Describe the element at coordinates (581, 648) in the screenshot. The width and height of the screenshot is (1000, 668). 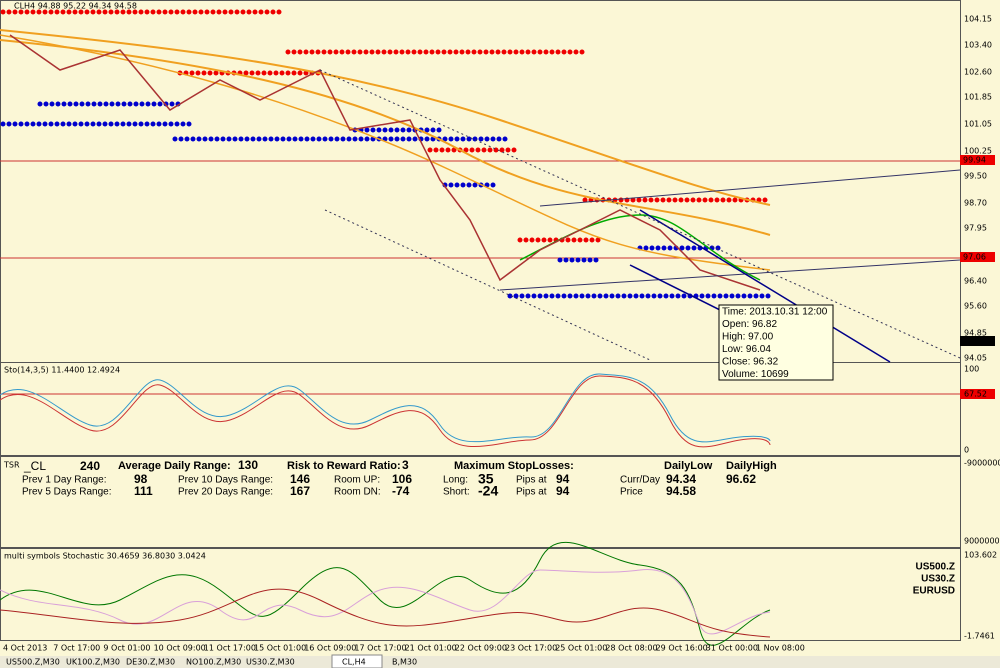
I see `time-label: 25 Oct 01:00` at that location.